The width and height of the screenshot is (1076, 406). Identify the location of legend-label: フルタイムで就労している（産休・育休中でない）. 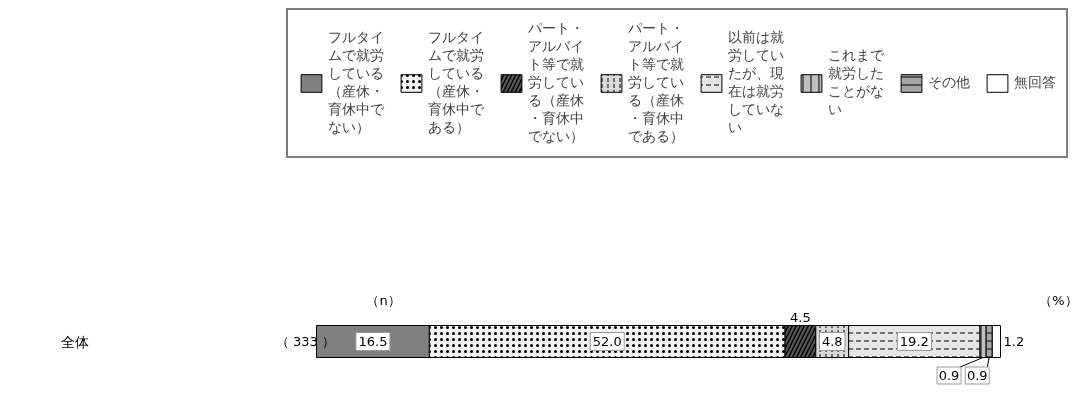
(356, 83).